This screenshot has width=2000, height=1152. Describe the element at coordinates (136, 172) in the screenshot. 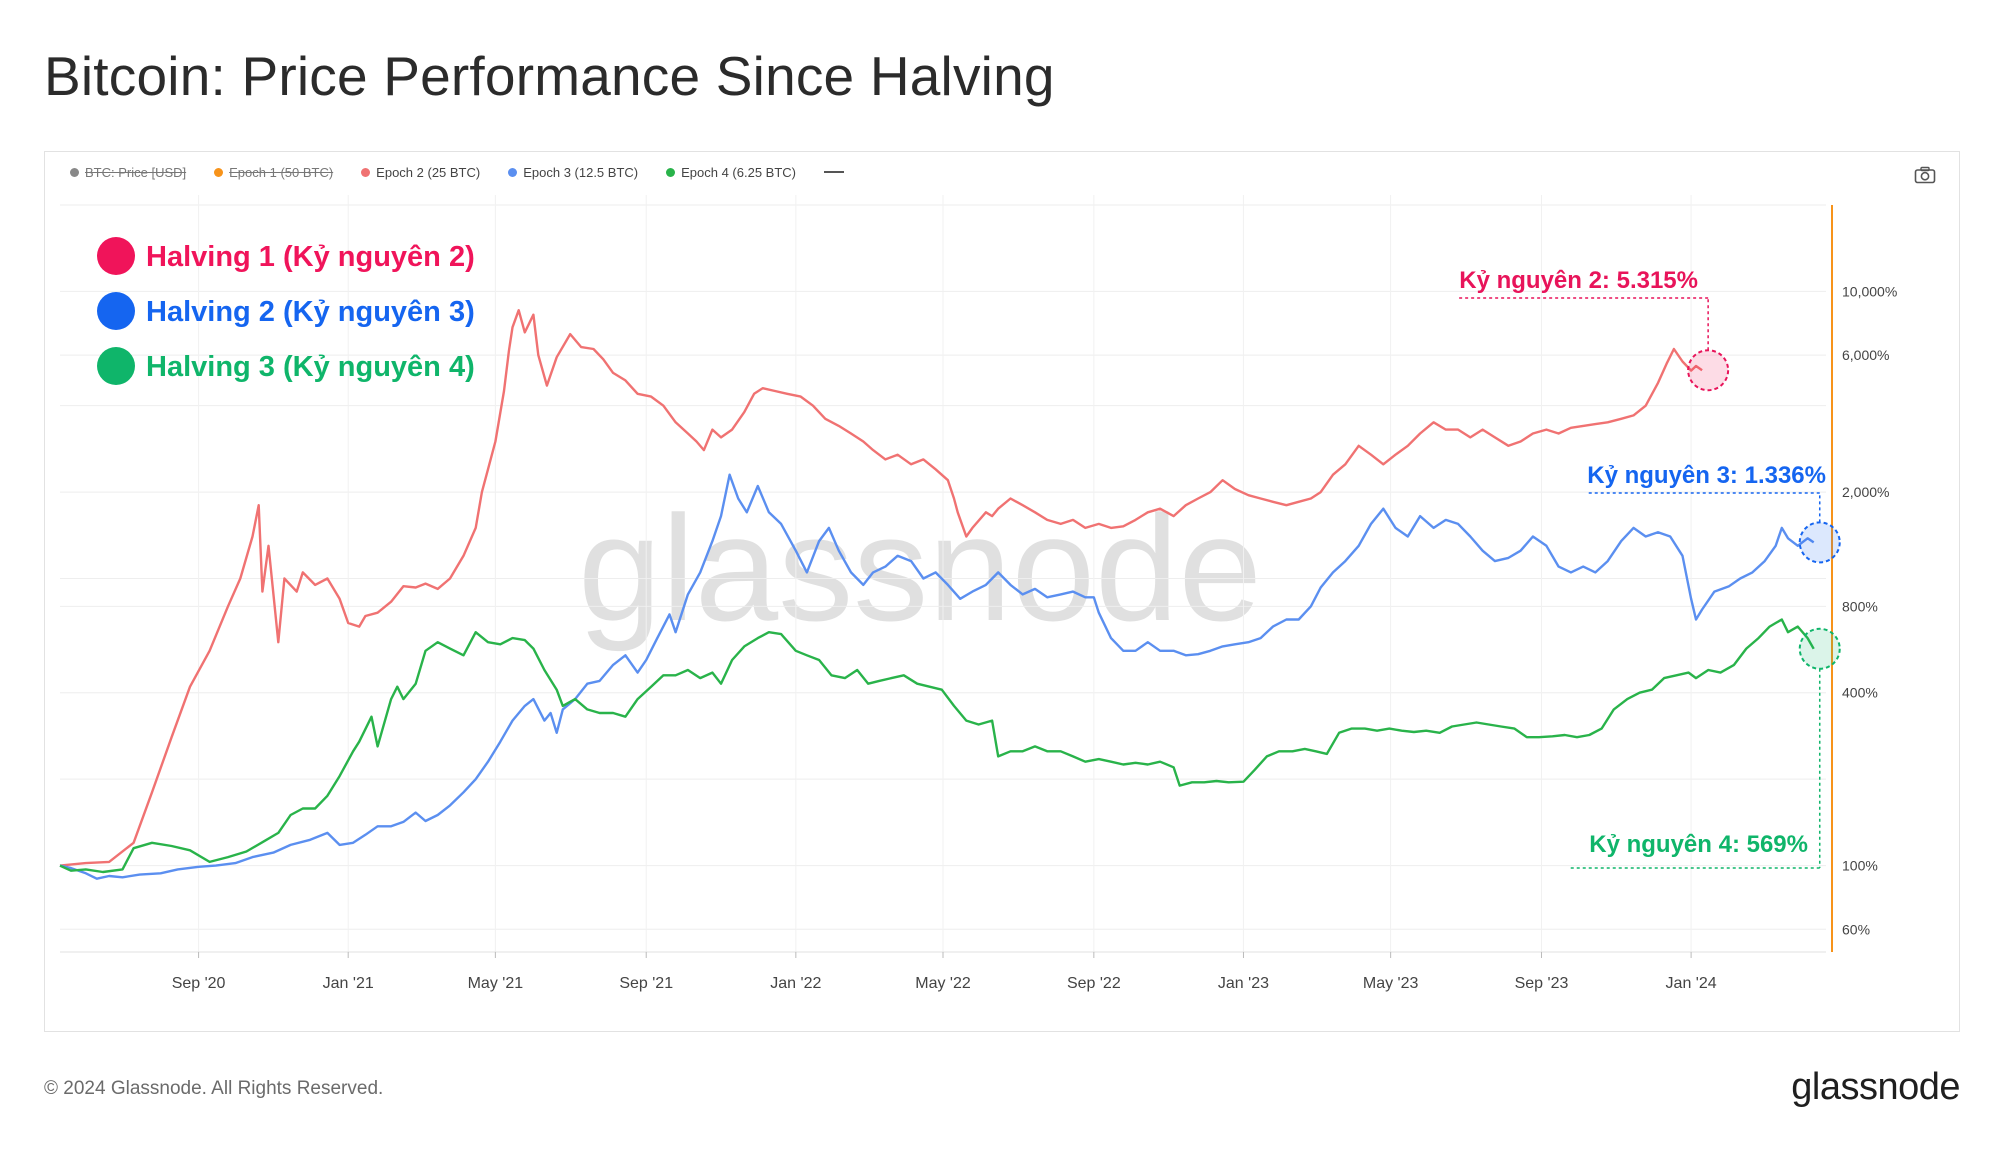

I see `legend-label: BTC: Price [USD]` at that location.